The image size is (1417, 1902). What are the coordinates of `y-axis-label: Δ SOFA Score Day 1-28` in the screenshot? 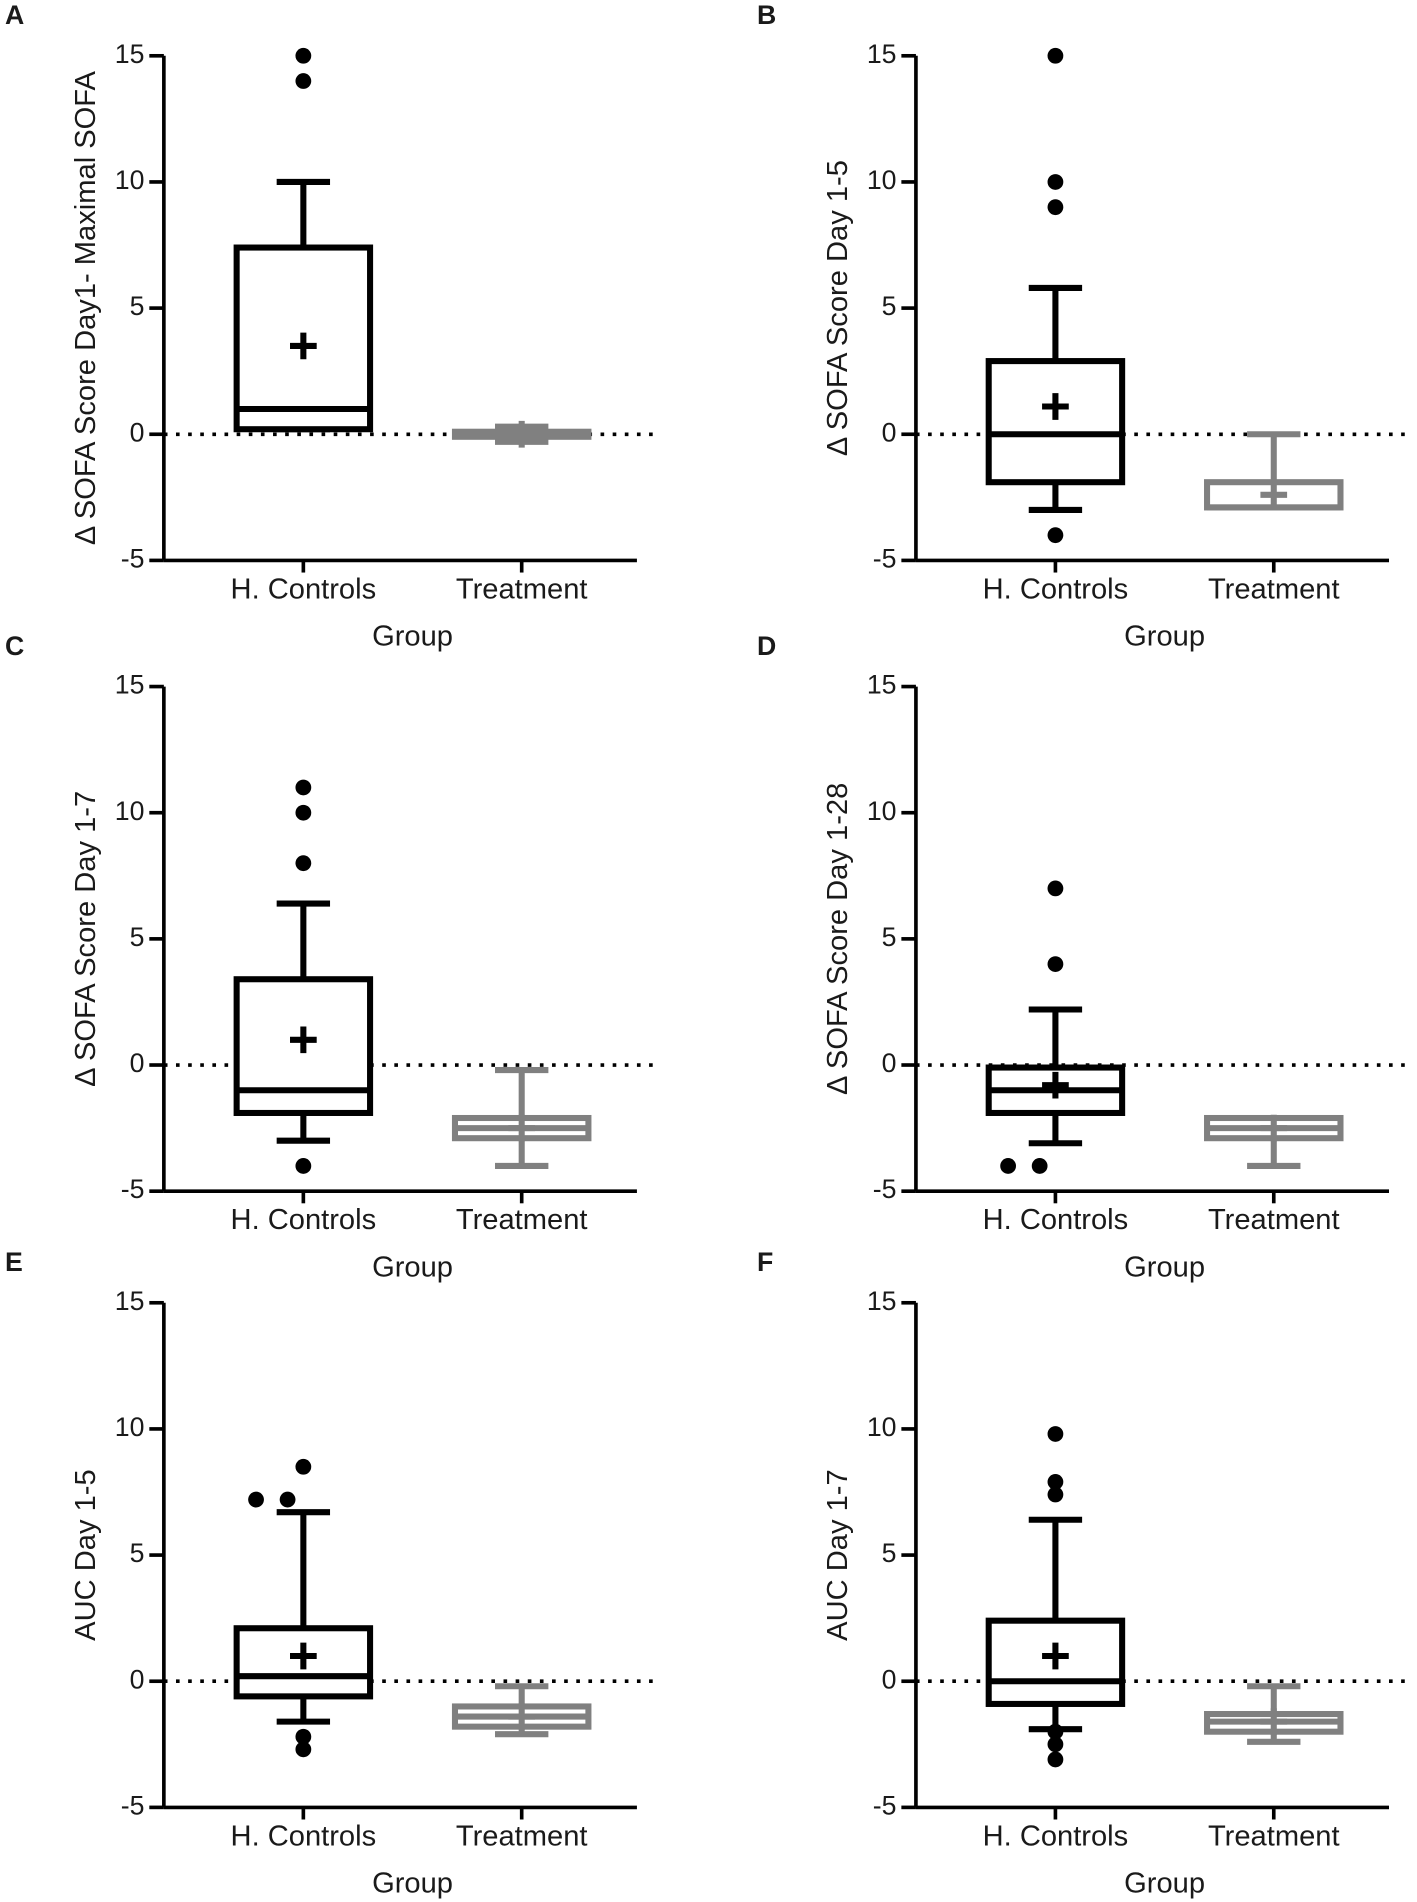 It's located at (838, 939).